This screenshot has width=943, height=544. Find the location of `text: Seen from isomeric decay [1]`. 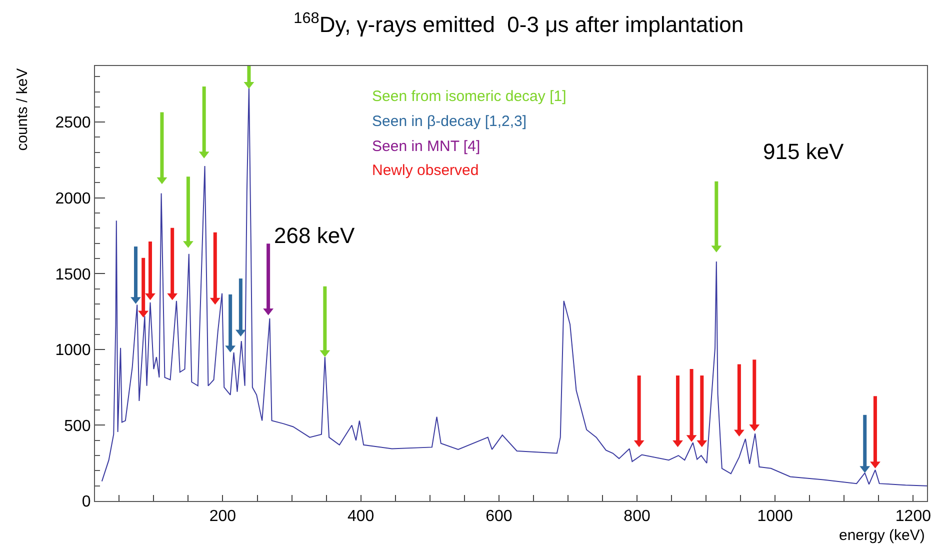

text: Seen from isomeric decay [1] is located at coordinates (469, 96).